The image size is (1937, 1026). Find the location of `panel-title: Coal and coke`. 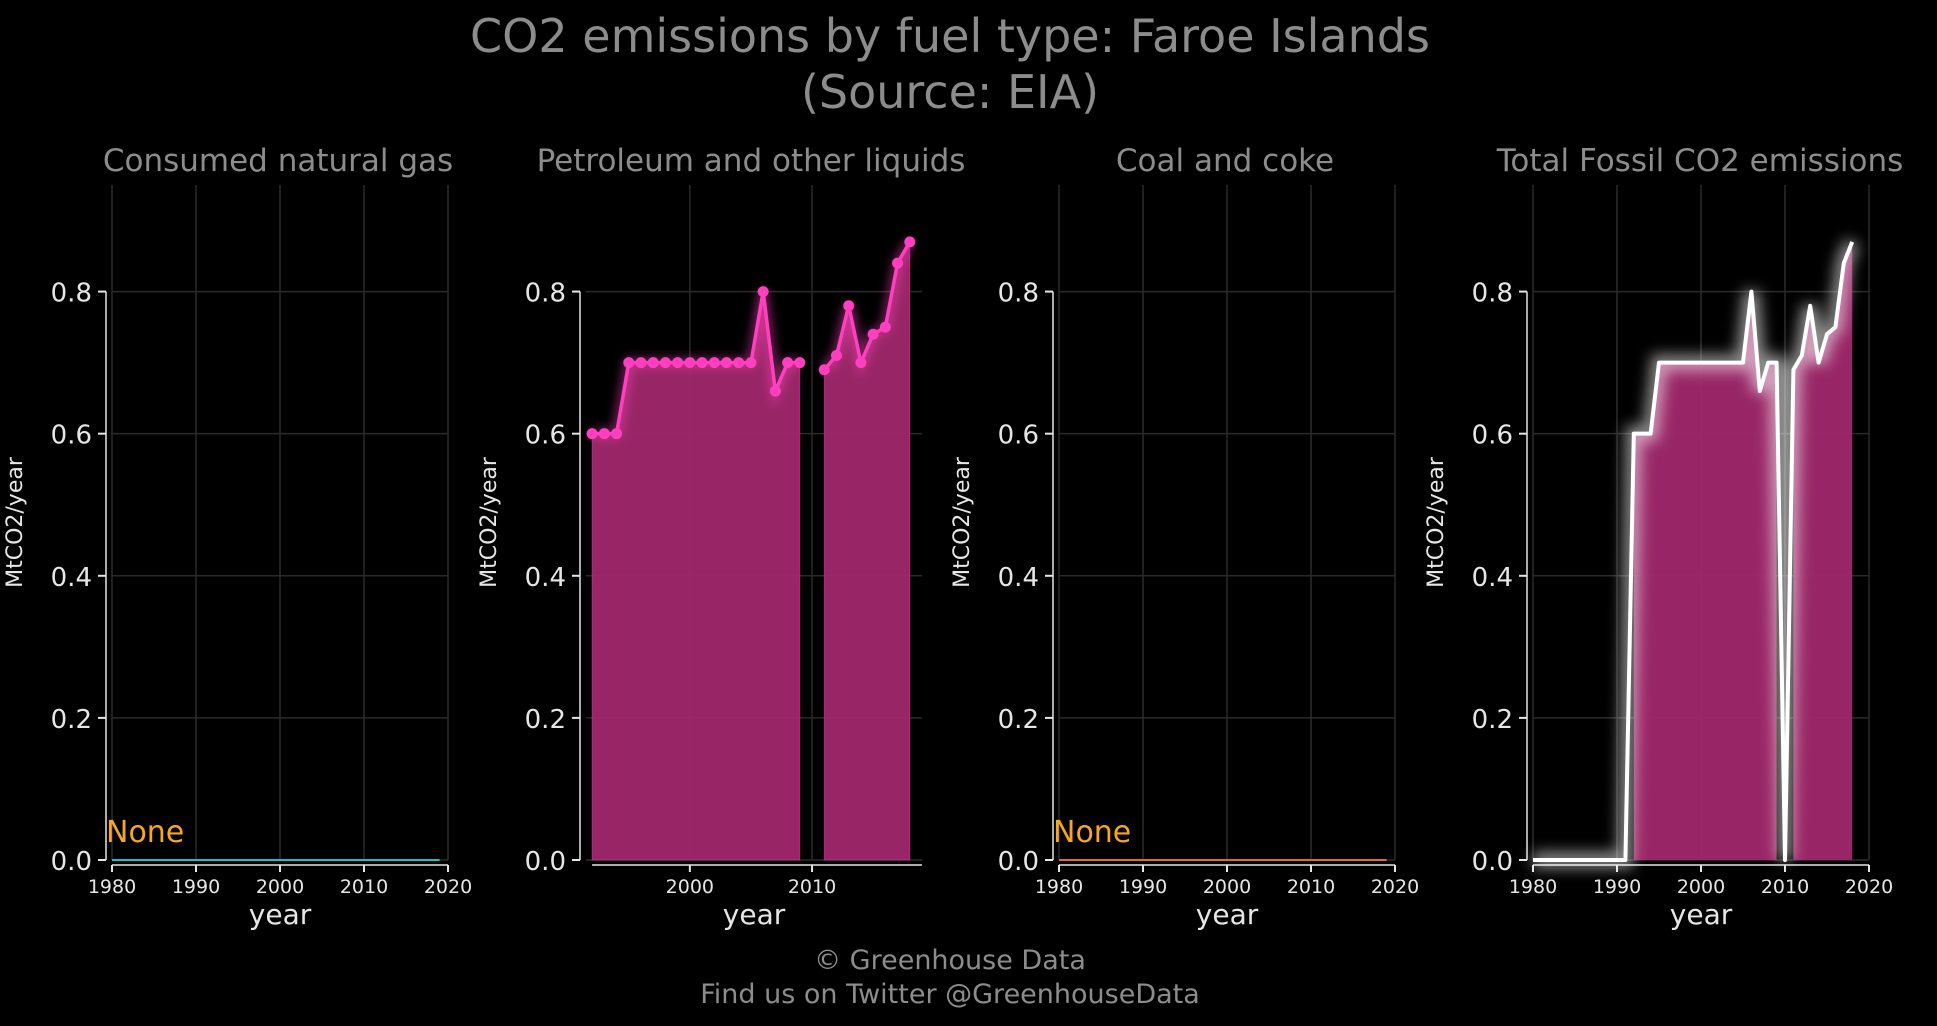

panel-title: Coal and coke is located at coordinates (1225, 161).